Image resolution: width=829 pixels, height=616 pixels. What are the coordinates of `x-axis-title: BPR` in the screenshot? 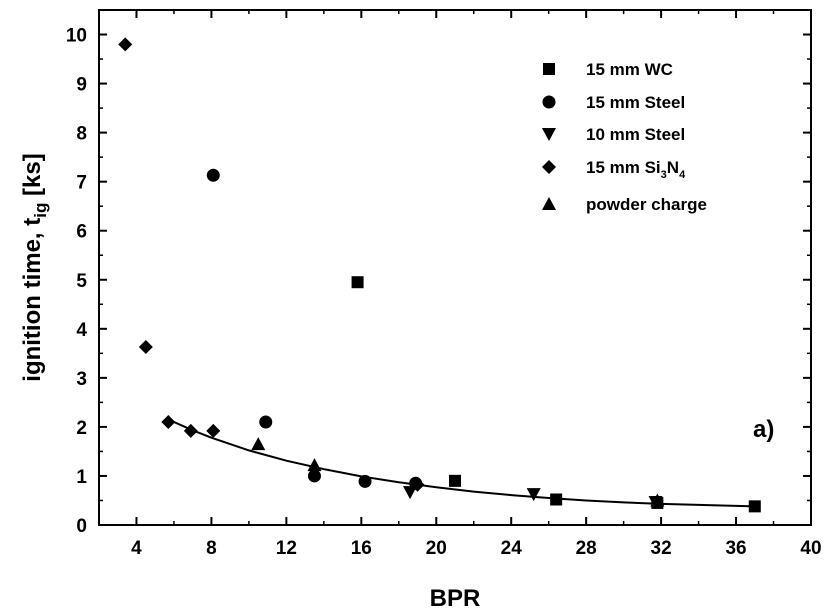 It's located at (455, 598).